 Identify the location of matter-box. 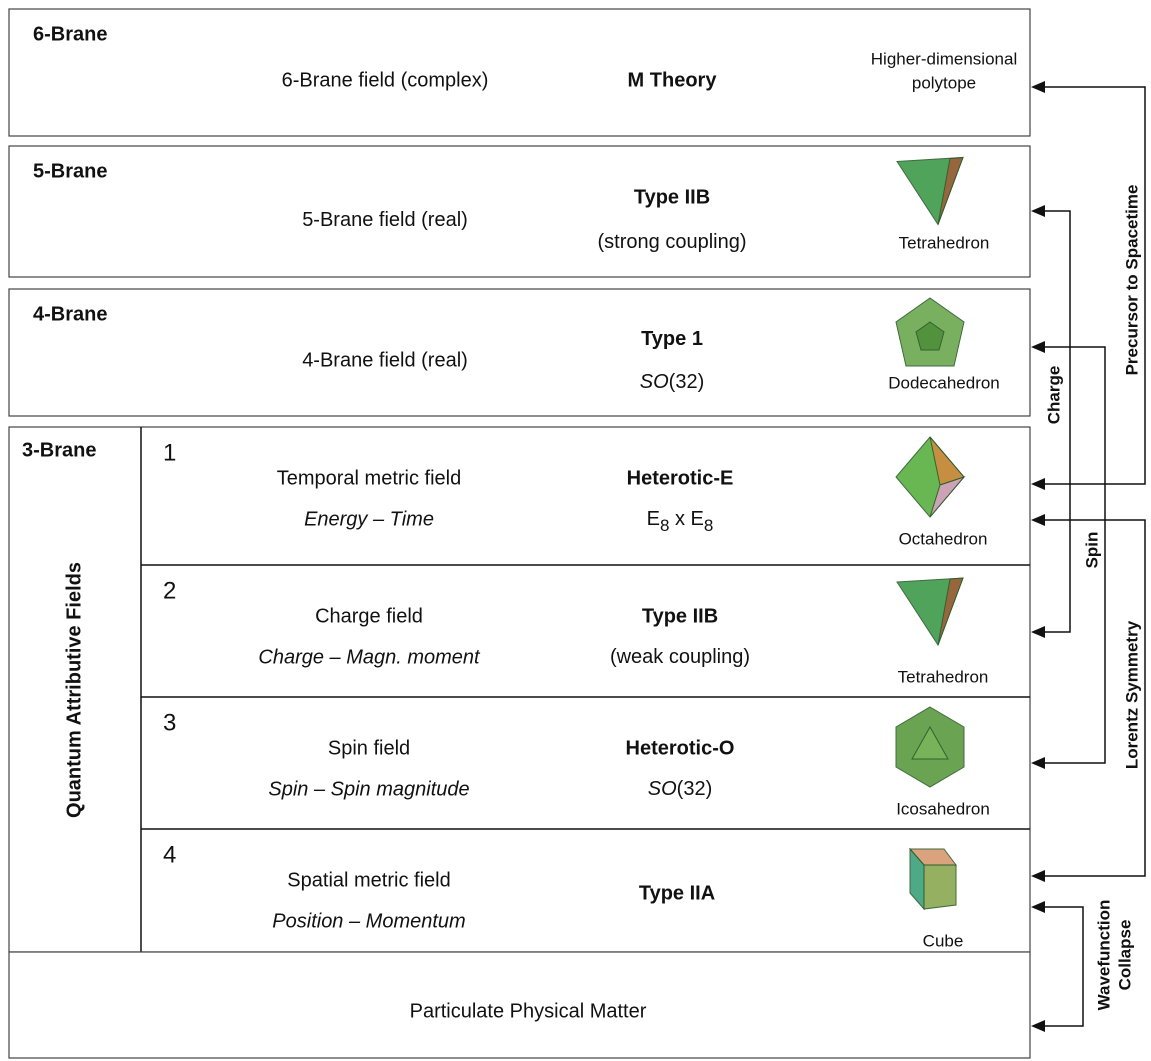
(519, 1005).